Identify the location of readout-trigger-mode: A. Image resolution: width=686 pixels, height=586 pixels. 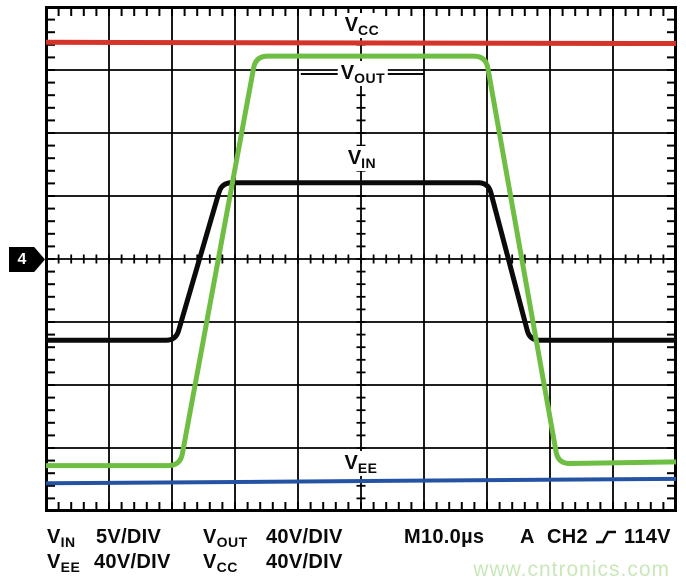
(527, 537).